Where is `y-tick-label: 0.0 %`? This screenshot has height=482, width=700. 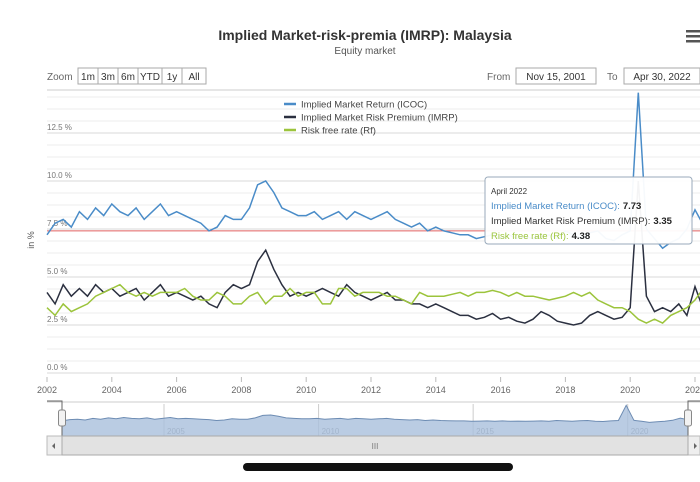
y-tick-label: 0.0 % is located at coordinates (57, 367).